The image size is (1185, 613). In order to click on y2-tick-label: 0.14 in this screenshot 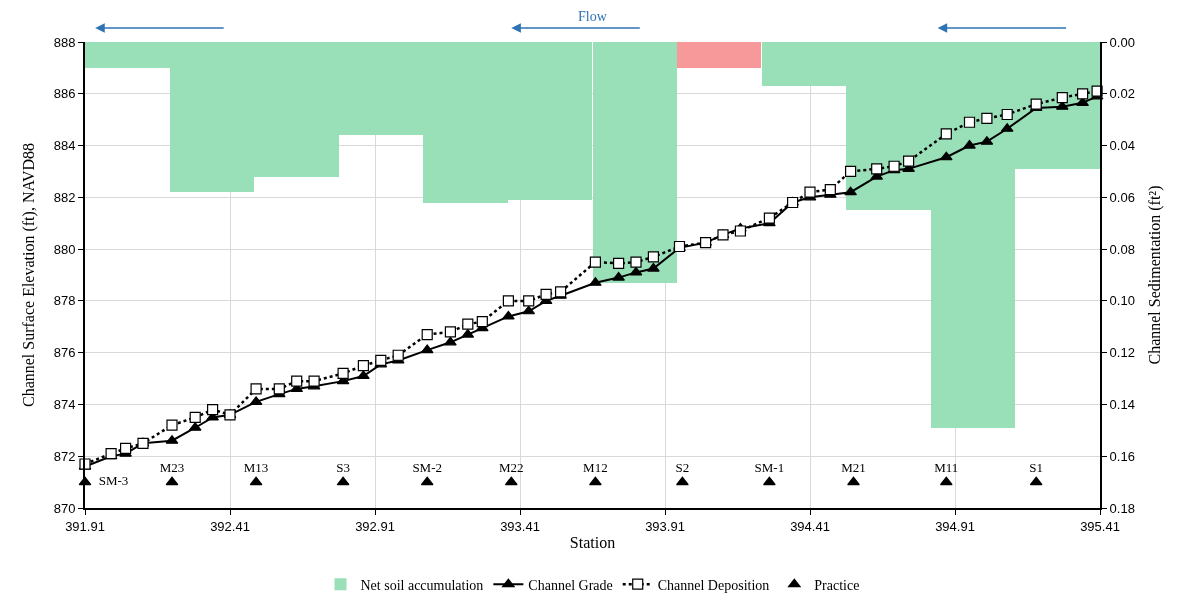, I will do `click(1122, 404)`.